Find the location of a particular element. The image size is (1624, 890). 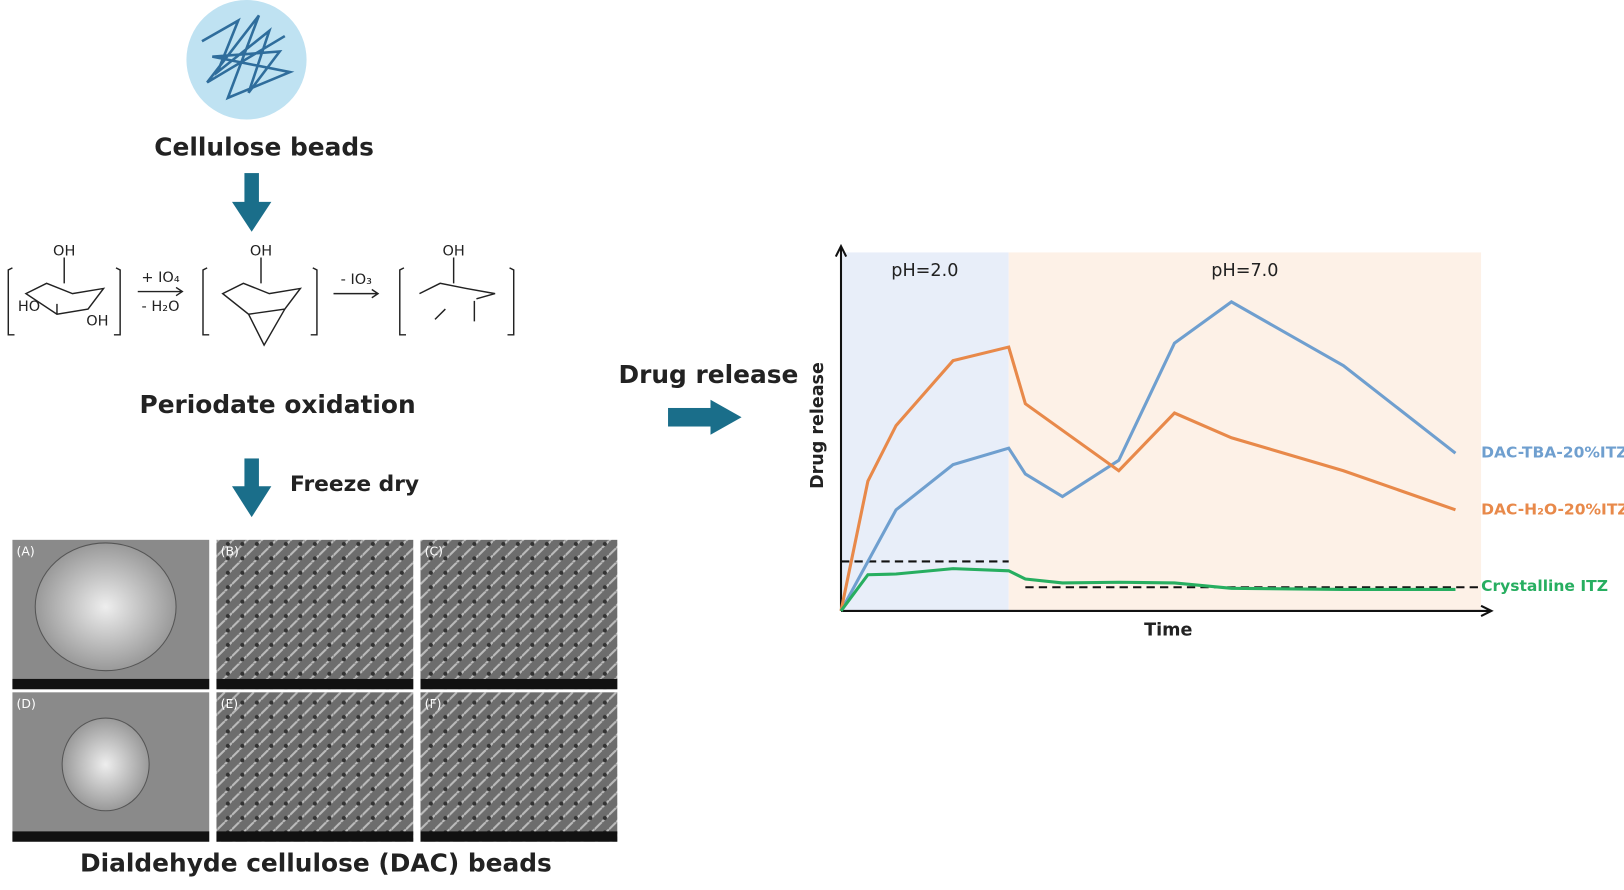

ph-label: pH=7.0 is located at coordinates (1244, 271).